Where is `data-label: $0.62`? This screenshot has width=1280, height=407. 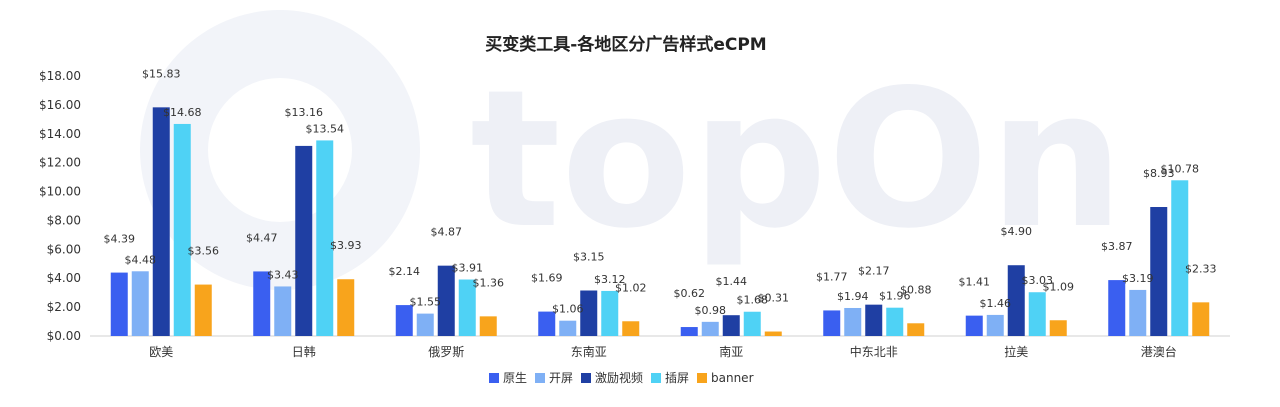 data-label: $0.62 is located at coordinates (690, 293).